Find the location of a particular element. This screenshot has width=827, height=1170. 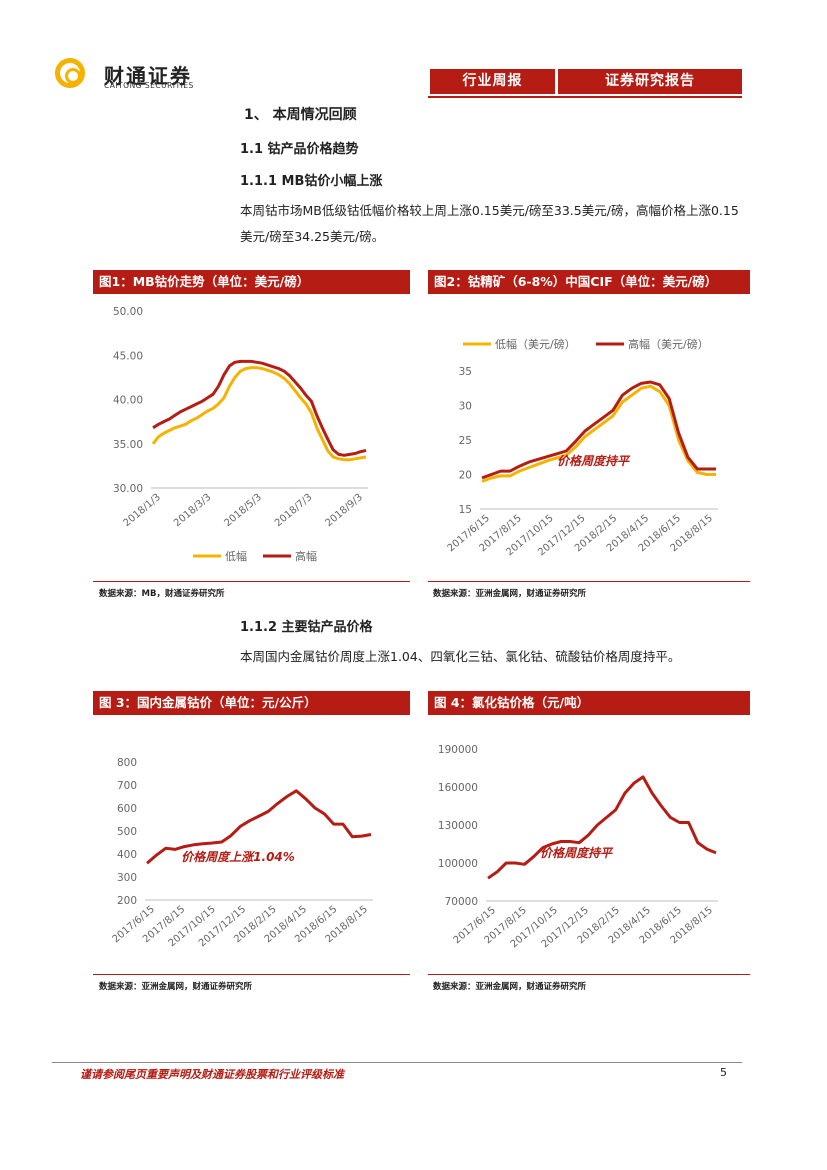

y-tick-label: 45.00 is located at coordinates (128, 356).